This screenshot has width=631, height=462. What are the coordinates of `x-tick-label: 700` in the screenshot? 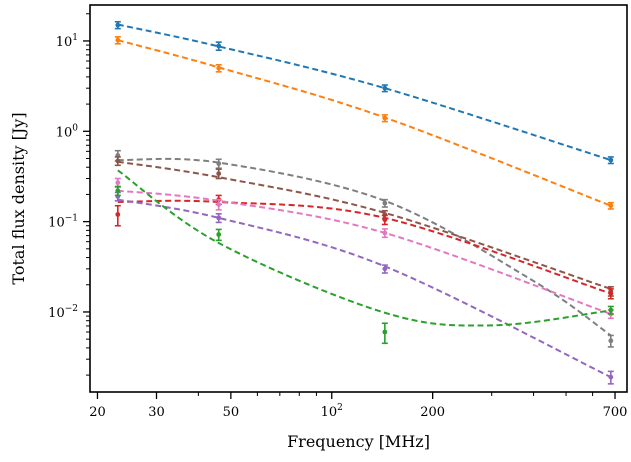 It's located at (615, 412).